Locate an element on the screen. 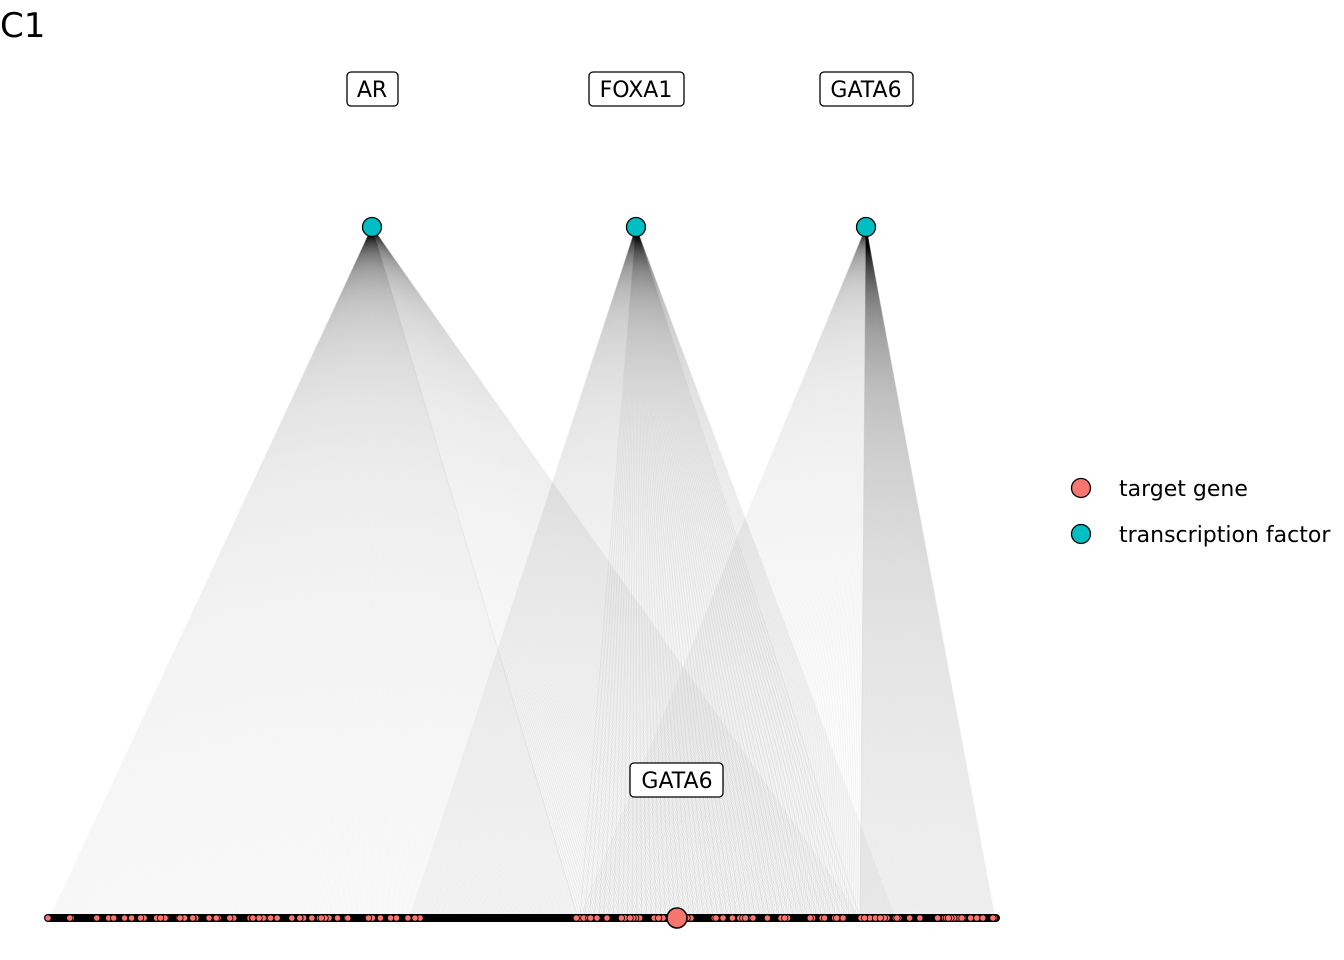  tf-node-foxa1 is located at coordinates (636, 227).